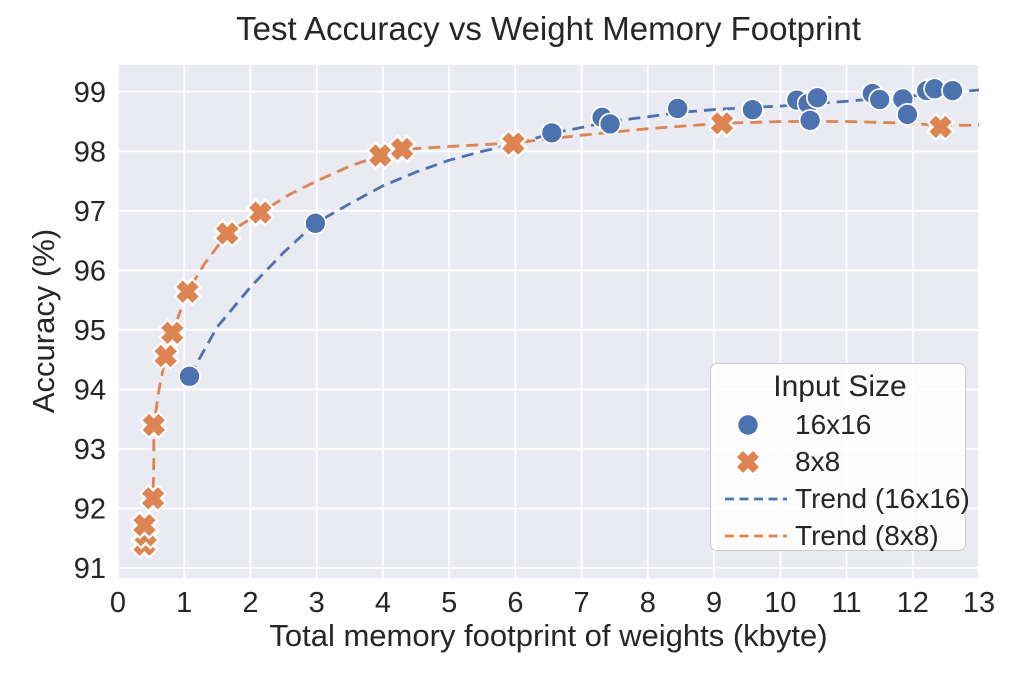 This screenshot has width=1023, height=682. What do you see at coordinates (184, 603) in the screenshot?
I see `x-tick-label: 1` at bounding box center [184, 603].